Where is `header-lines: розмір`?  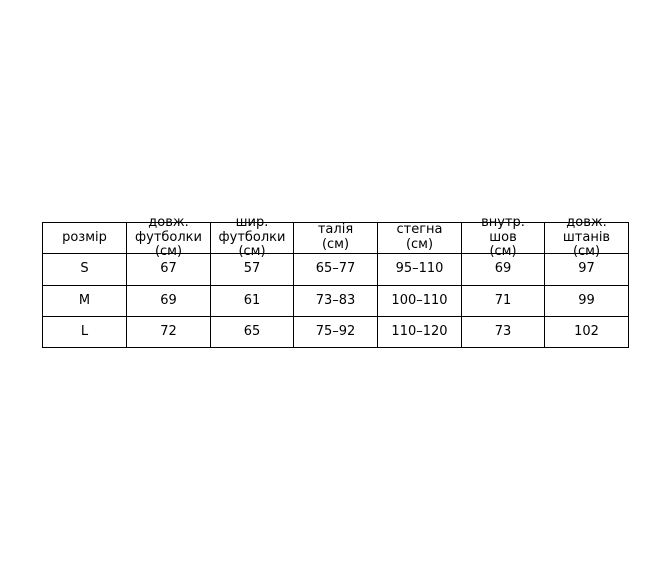 header-lines: розмір is located at coordinates (84, 237).